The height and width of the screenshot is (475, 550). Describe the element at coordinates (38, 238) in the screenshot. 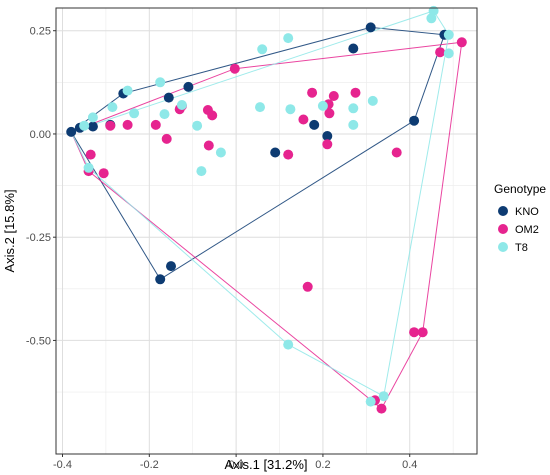

I see `y-tick-label: -0.25` at that location.